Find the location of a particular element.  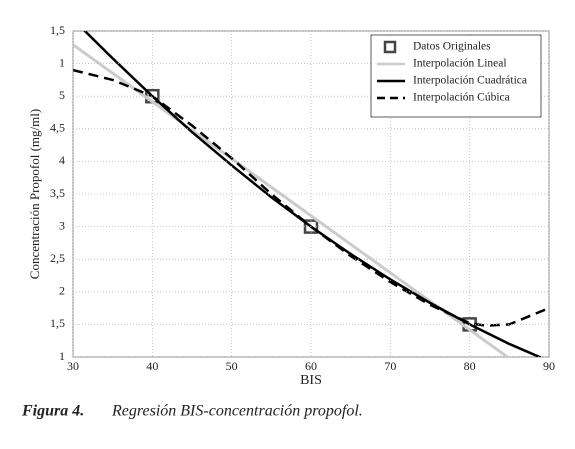

caption-text: Regresión BIS-concentración propofol. is located at coordinates (237, 411).